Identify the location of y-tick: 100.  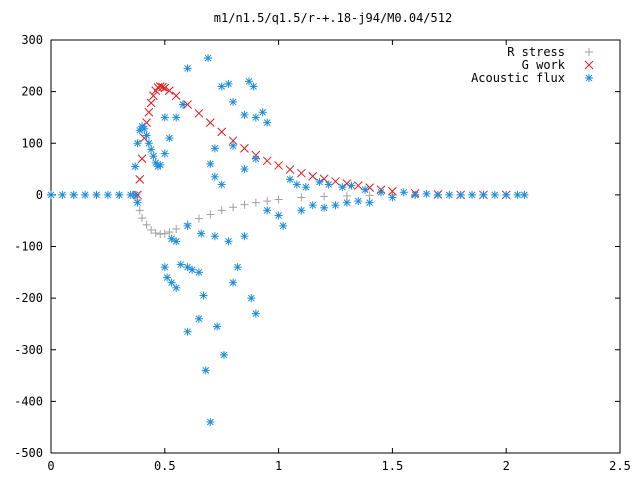
(320, 143).